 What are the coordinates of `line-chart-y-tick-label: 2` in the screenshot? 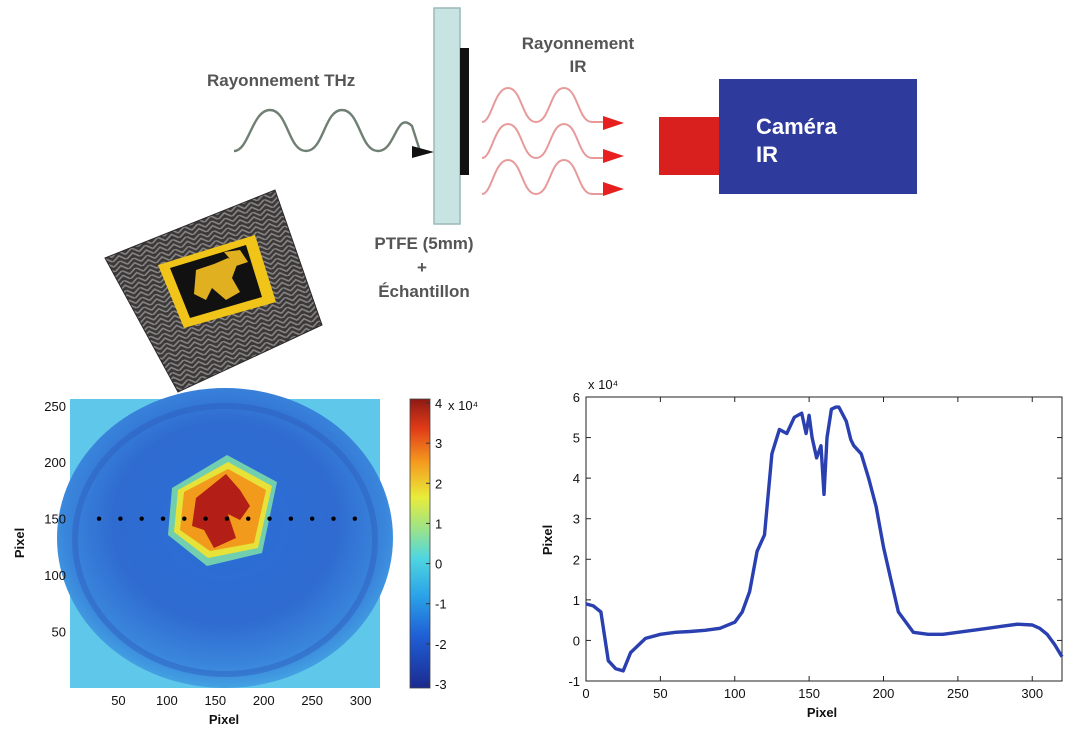 It's located at (576, 559).